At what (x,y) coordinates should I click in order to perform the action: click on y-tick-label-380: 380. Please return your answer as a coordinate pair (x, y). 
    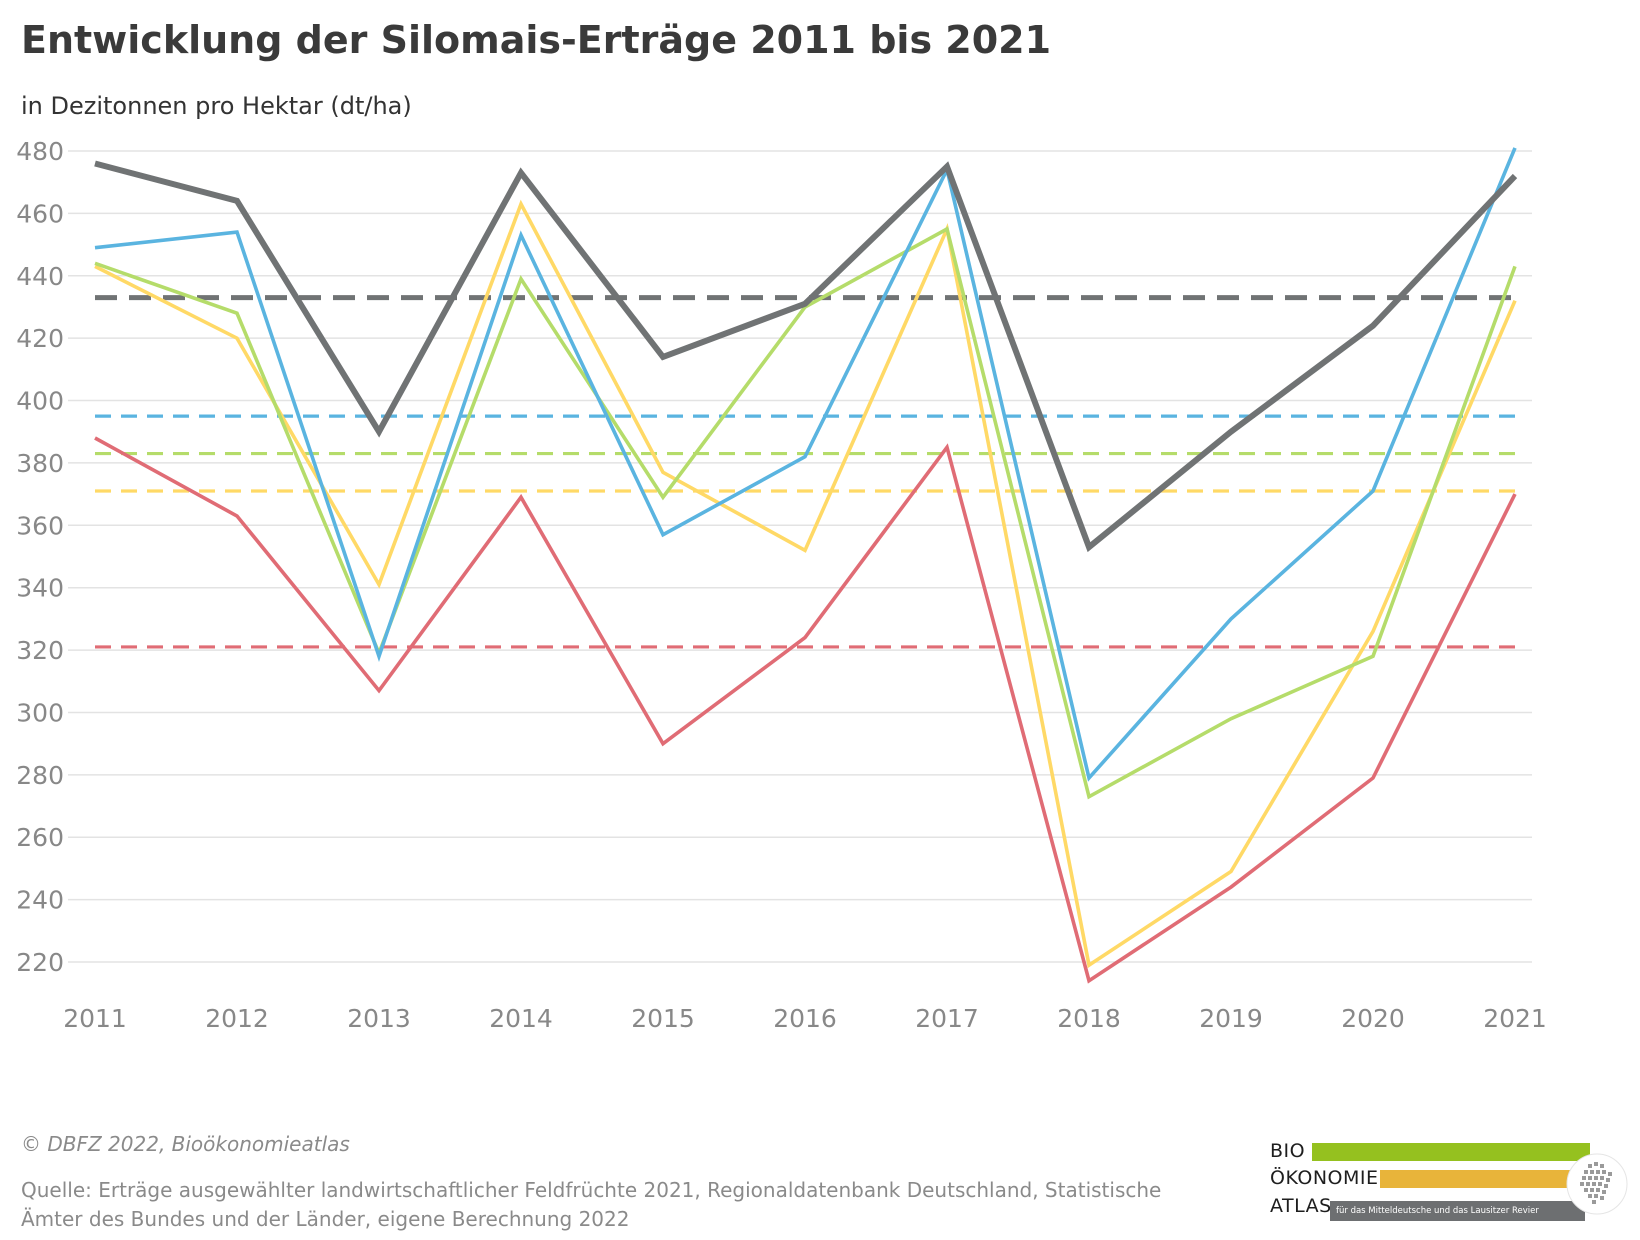
    Looking at the image, I should click on (40, 463).